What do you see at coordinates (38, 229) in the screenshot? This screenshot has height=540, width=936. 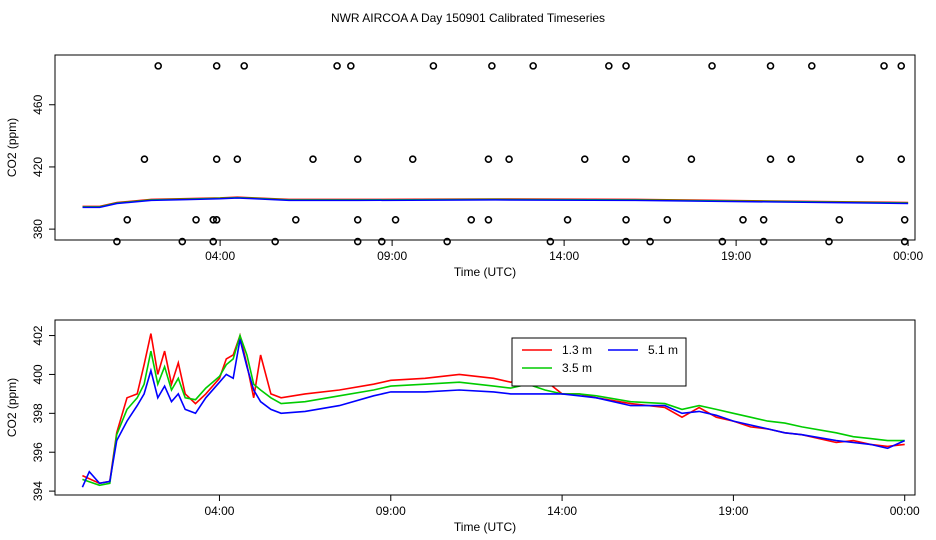 I see `y-tick-label: 380` at bounding box center [38, 229].